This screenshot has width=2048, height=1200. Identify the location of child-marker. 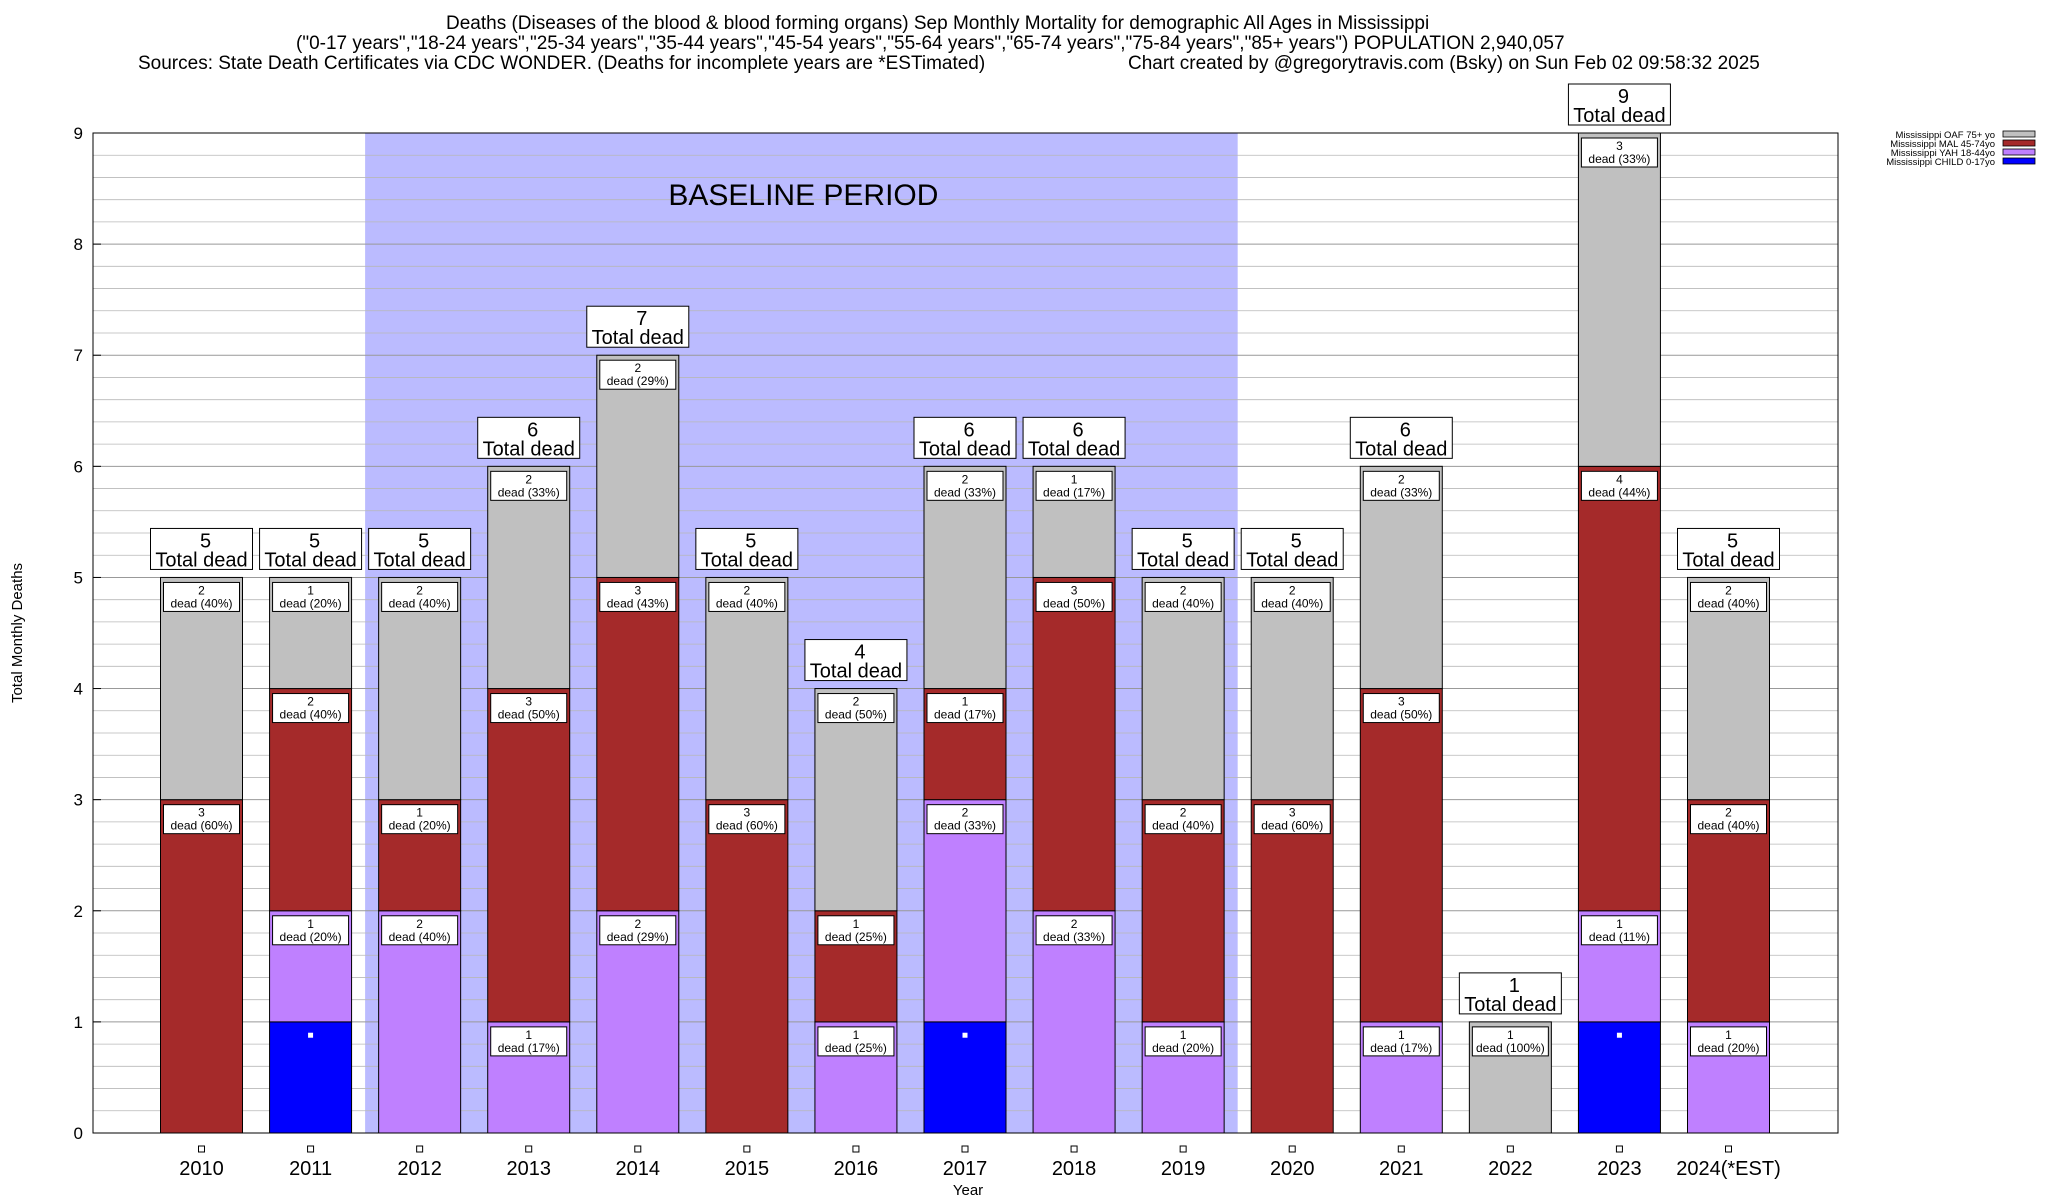
(311, 1035).